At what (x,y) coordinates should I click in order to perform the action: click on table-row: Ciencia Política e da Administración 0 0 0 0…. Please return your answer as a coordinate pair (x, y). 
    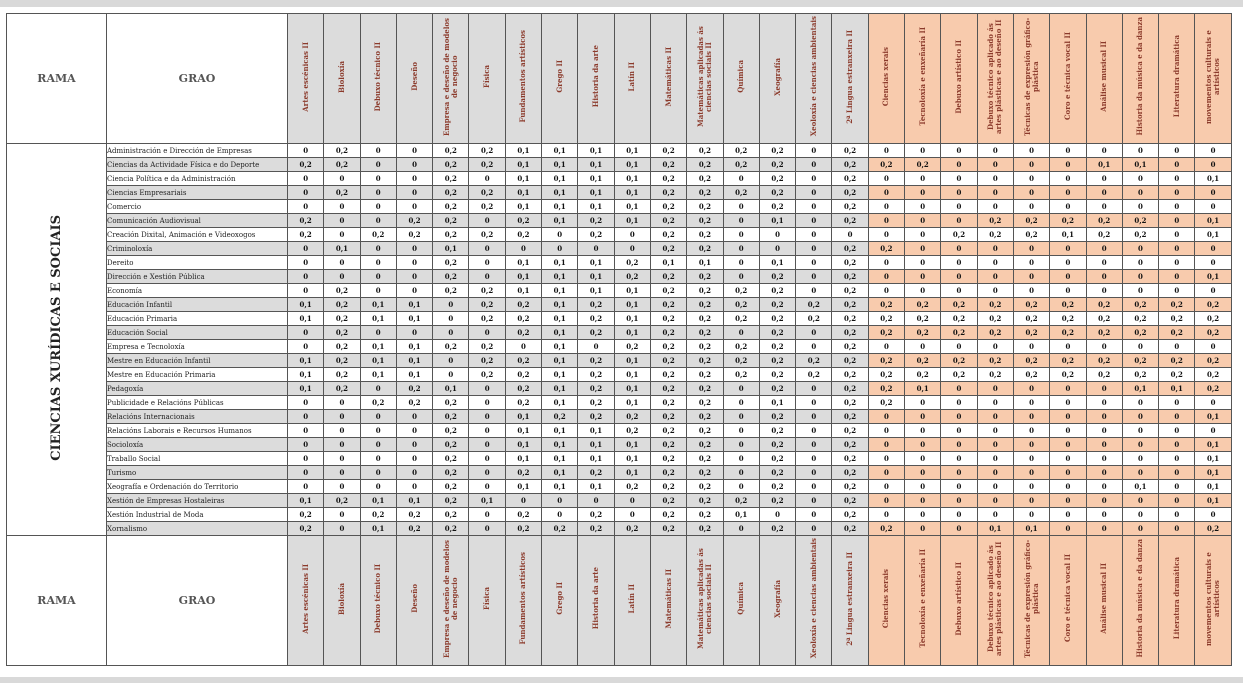
    Looking at the image, I should click on (619, 178).